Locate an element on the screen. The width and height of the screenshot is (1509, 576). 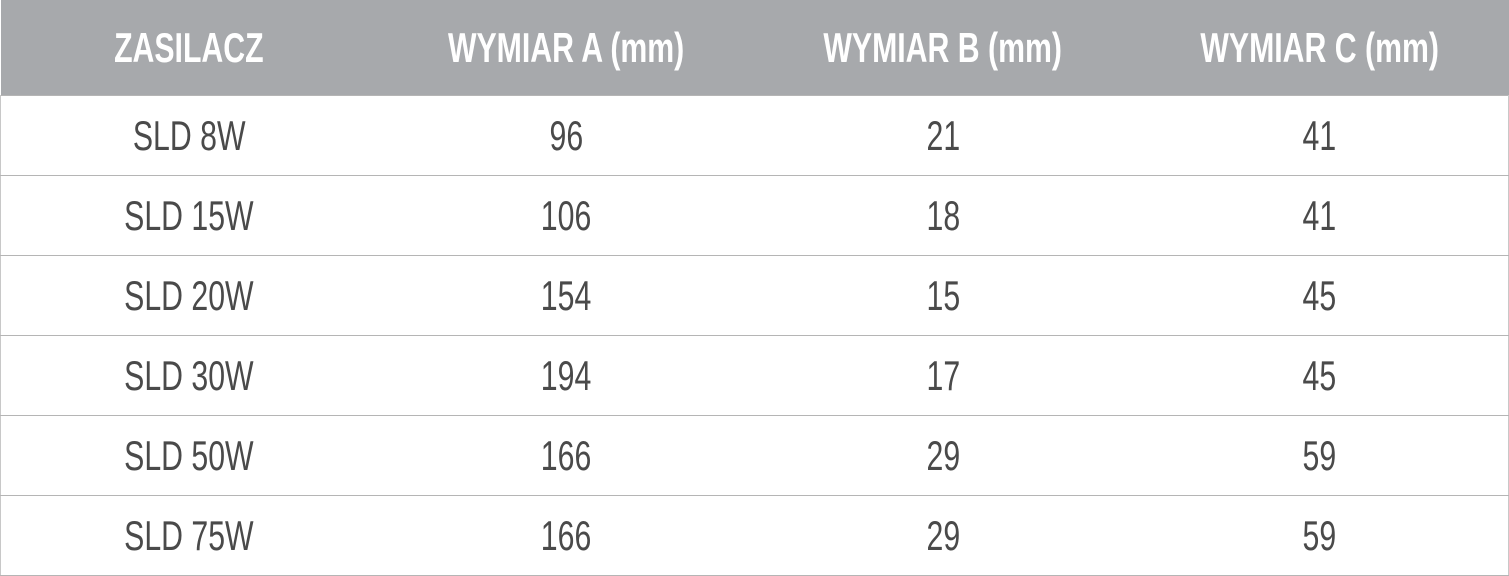
table-row: SLD 20W 154 15 45 is located at coordinates (754, 295).